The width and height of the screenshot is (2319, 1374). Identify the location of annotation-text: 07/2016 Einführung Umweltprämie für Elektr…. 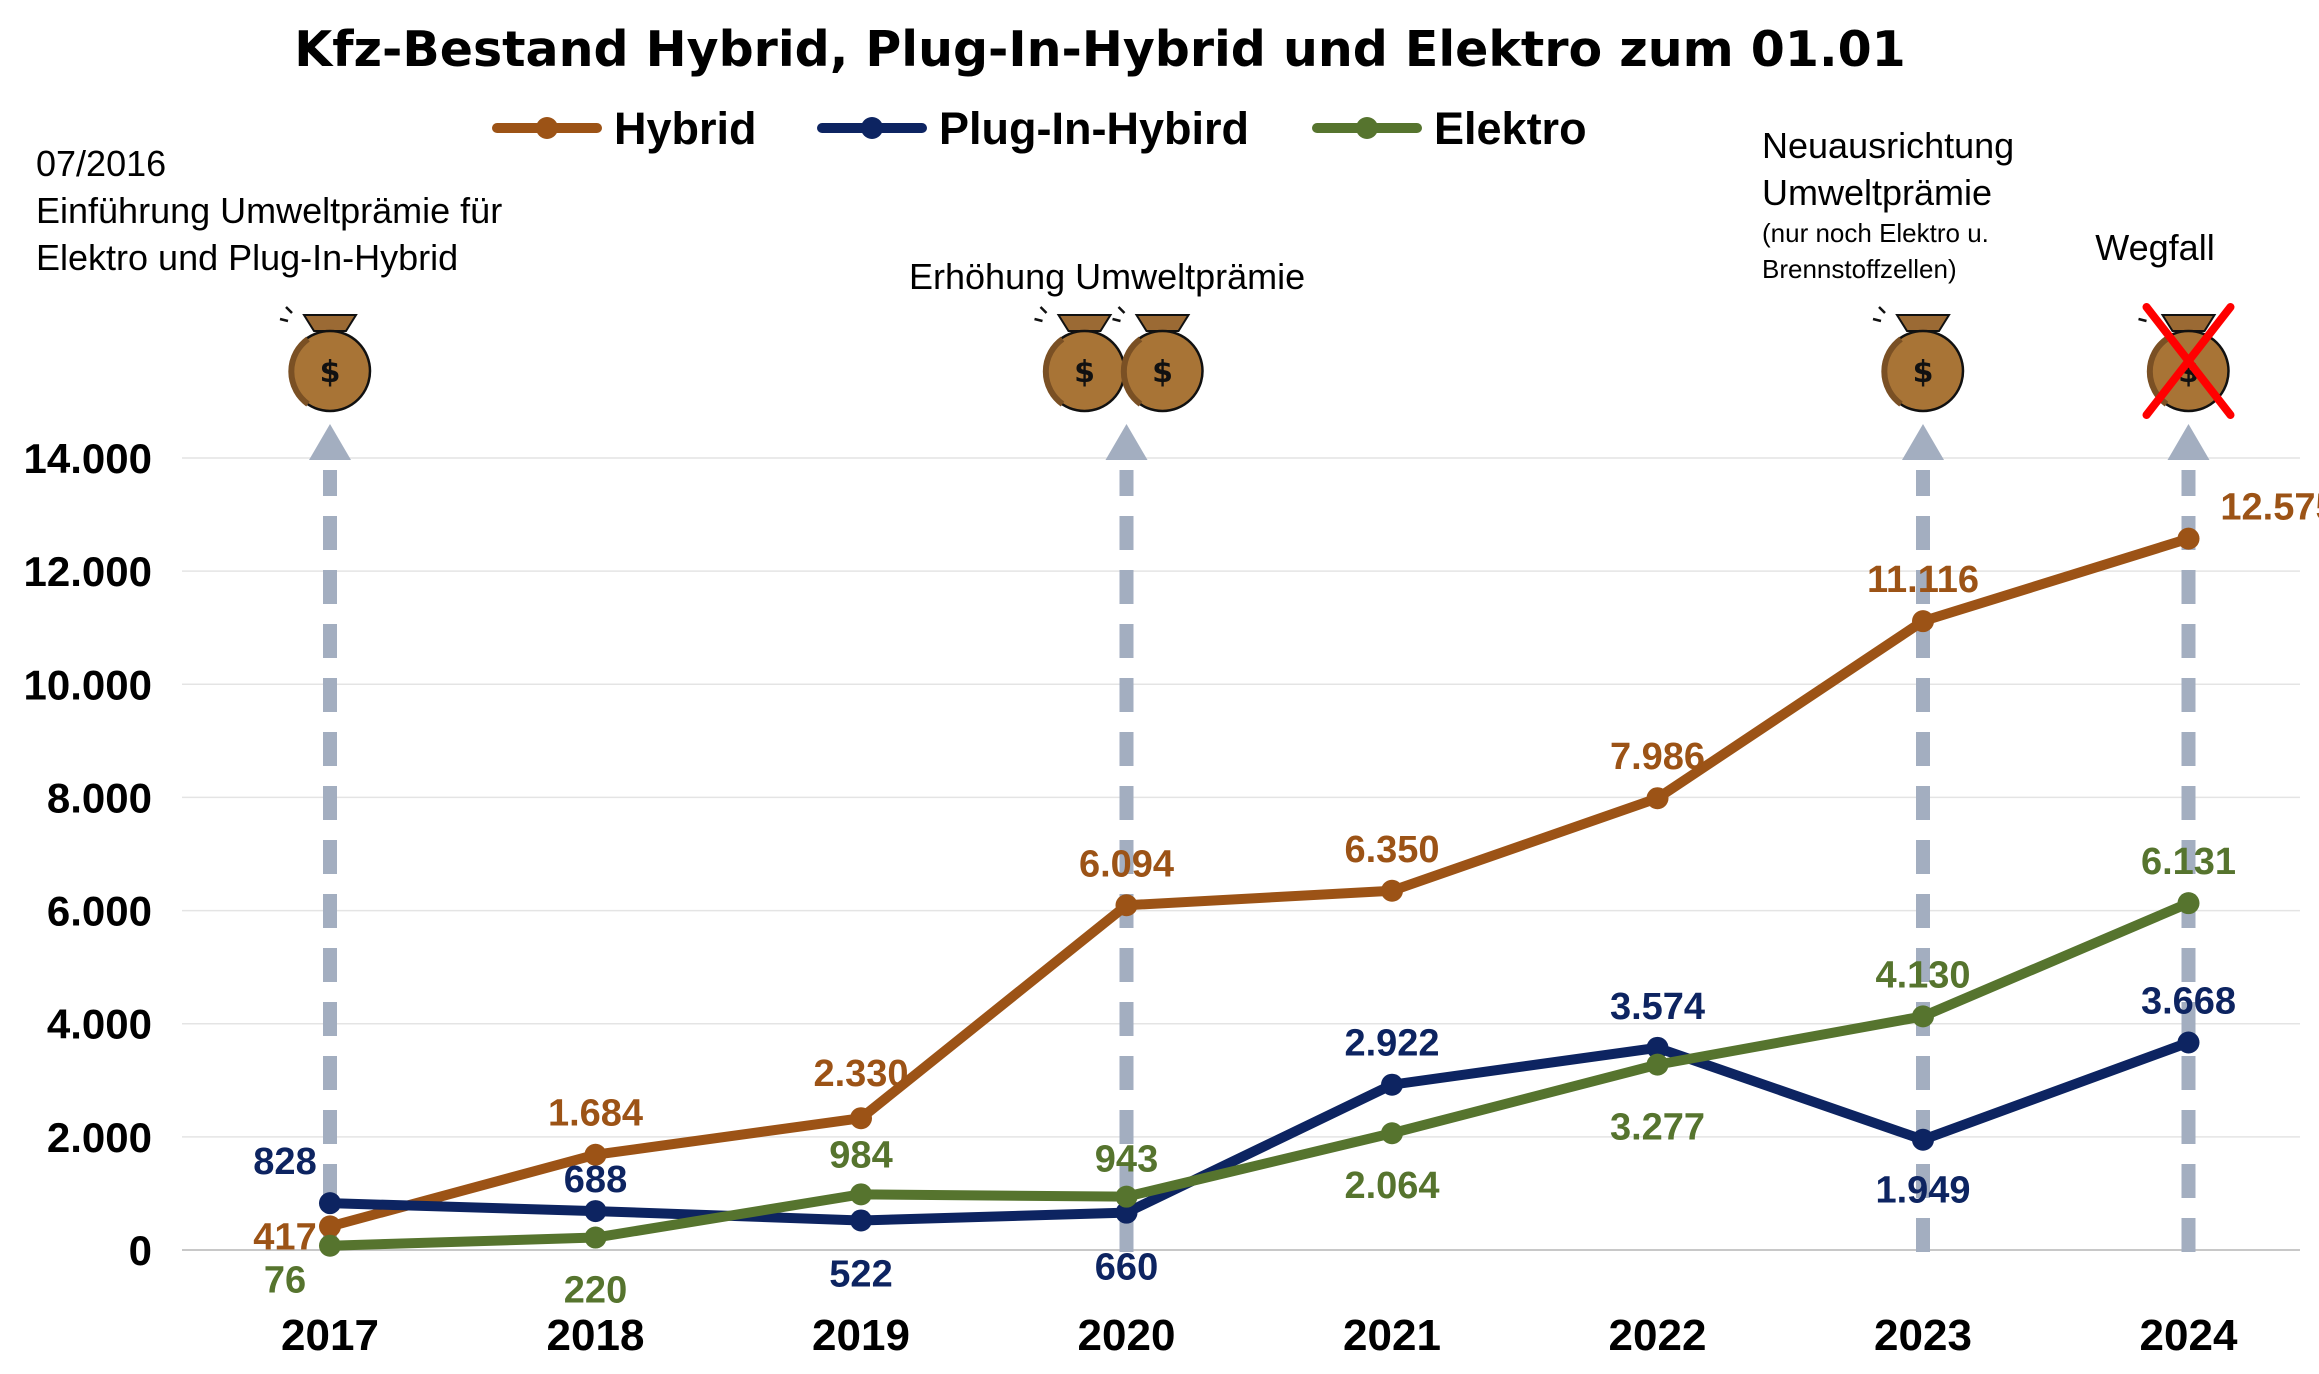
(269, 210).